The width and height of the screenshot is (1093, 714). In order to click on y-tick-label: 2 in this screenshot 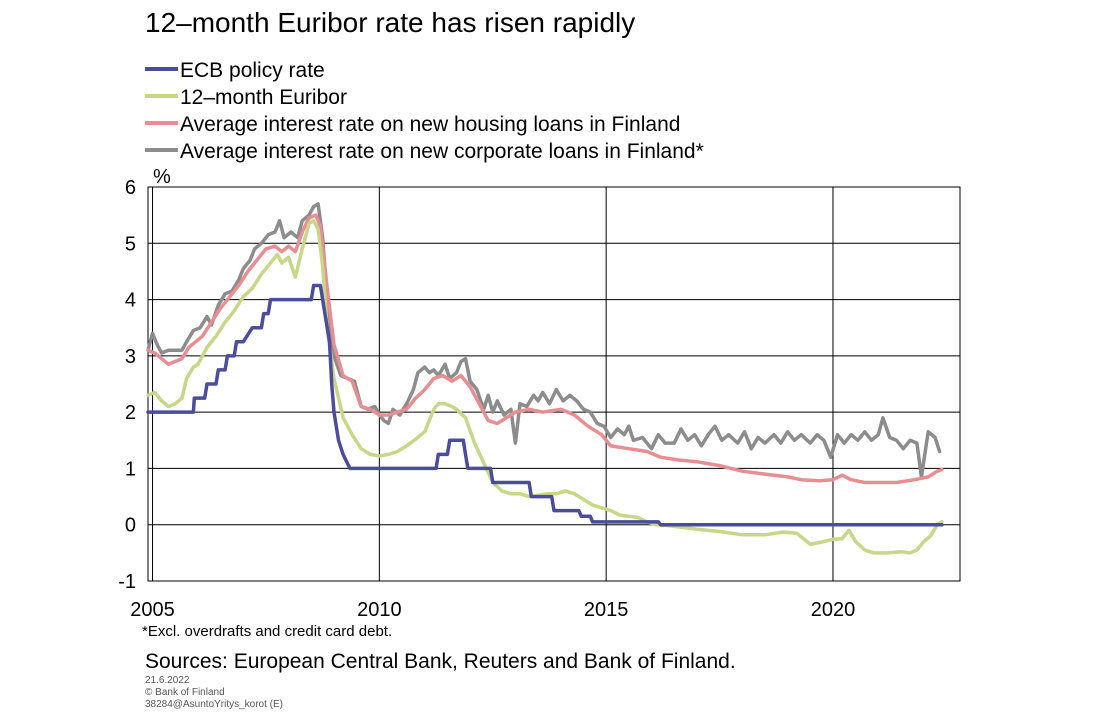, I will do `click(130, 413)`.